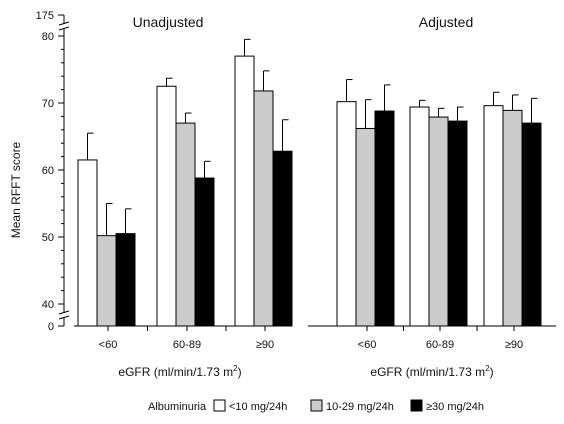 Image resolution: width=564 pixels, height=424 pixels. I want to click on legend-label: ≥30 mg/24h, so click(455, 407).